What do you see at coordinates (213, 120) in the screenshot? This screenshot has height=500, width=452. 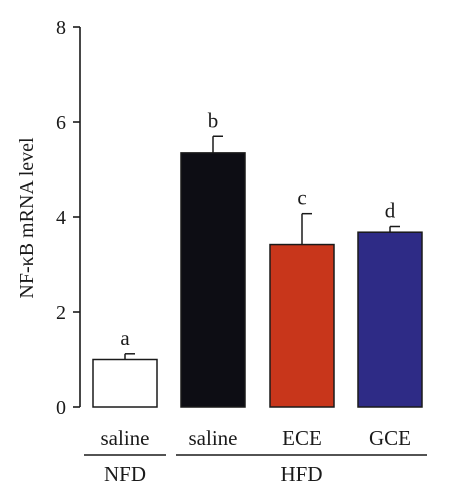 I see `significance-label: b` at bounding box center [213, 120].